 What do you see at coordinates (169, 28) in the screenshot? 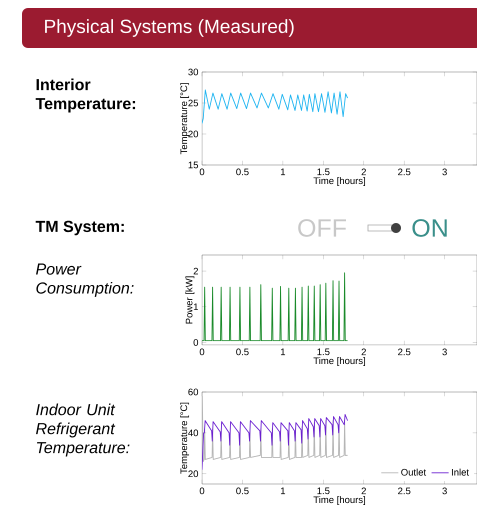
I see `text: Physical Systems (Measured)` at bounding box center [169, 28].